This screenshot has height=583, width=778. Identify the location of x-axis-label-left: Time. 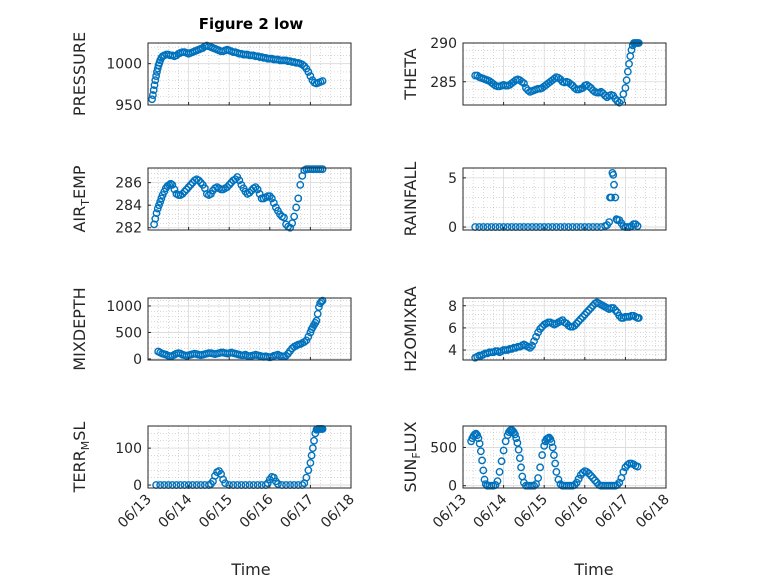
(250, 569).